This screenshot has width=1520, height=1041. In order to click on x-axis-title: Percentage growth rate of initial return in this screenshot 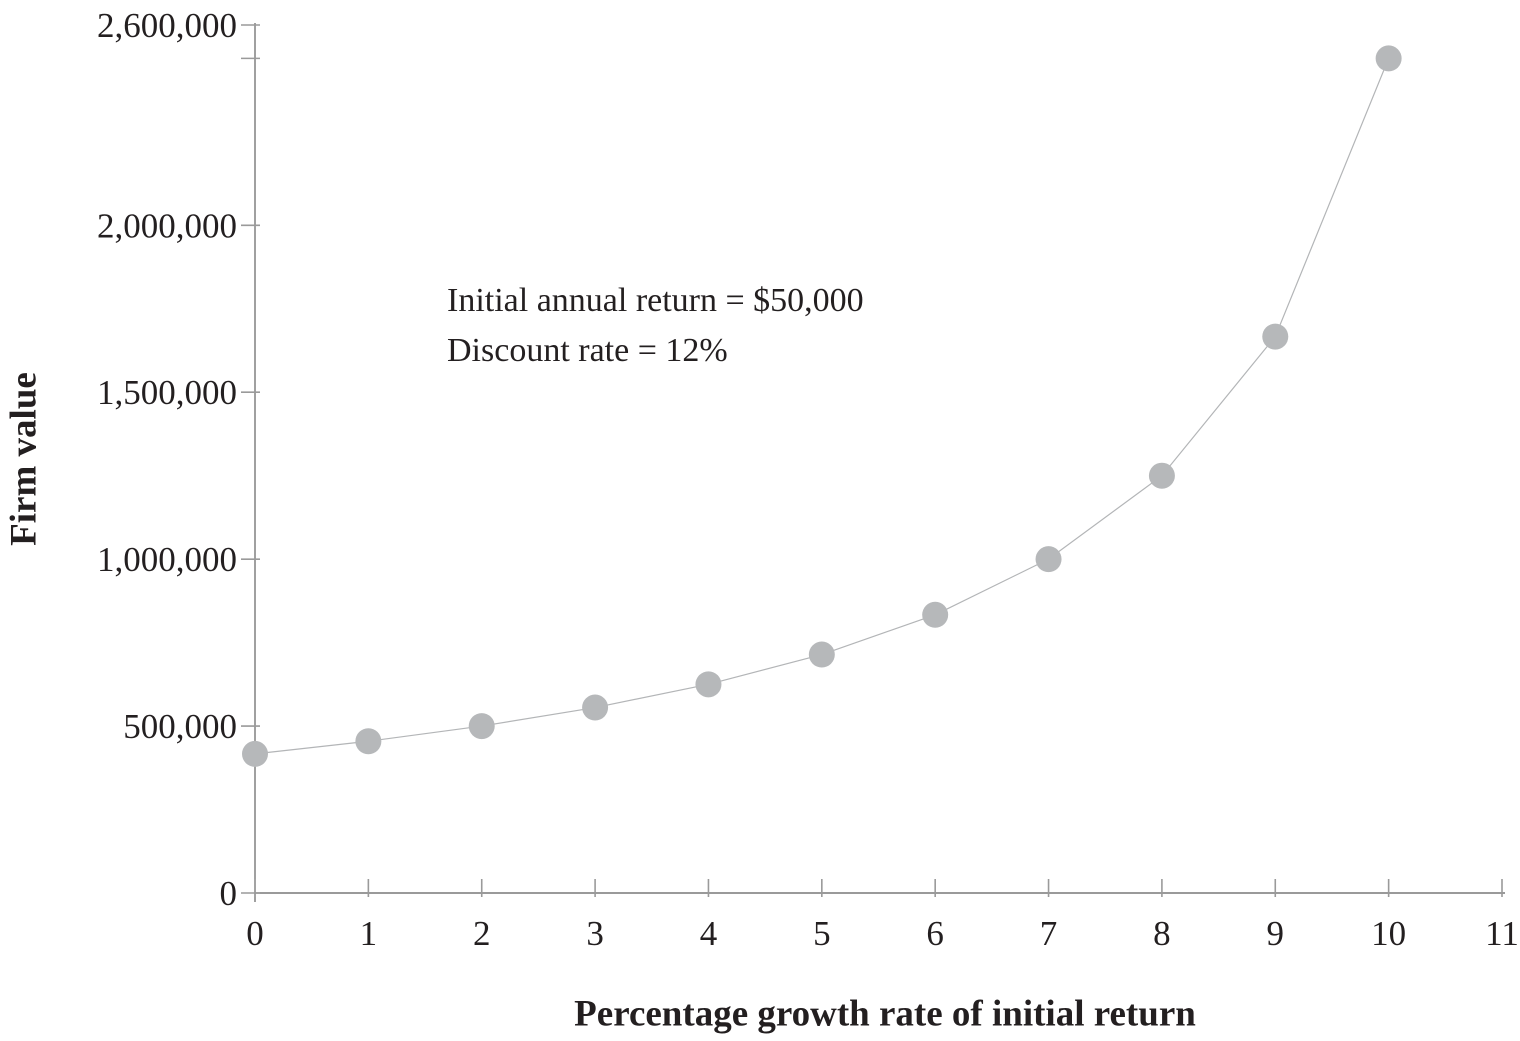, I will do `click(885, 1014)`.